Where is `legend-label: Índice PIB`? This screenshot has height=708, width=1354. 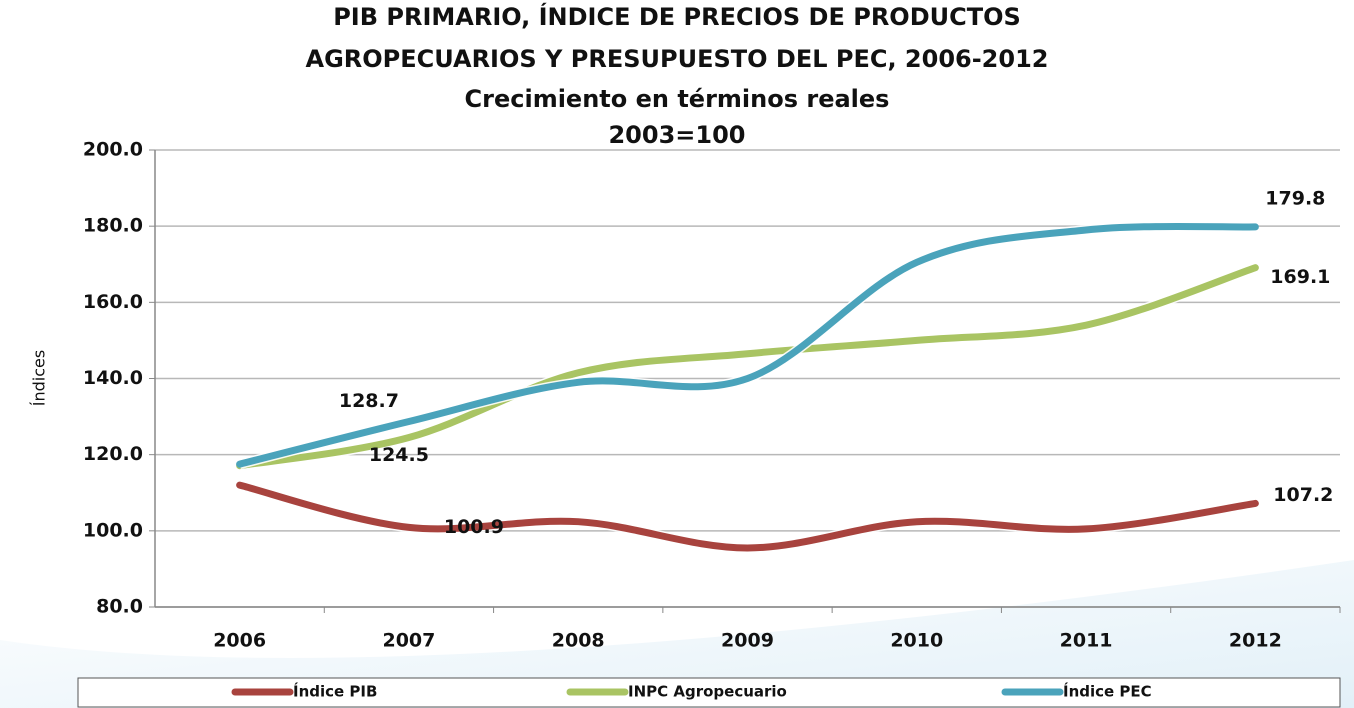 legend-label: Índice PIB is located at coordinates (335, 691).